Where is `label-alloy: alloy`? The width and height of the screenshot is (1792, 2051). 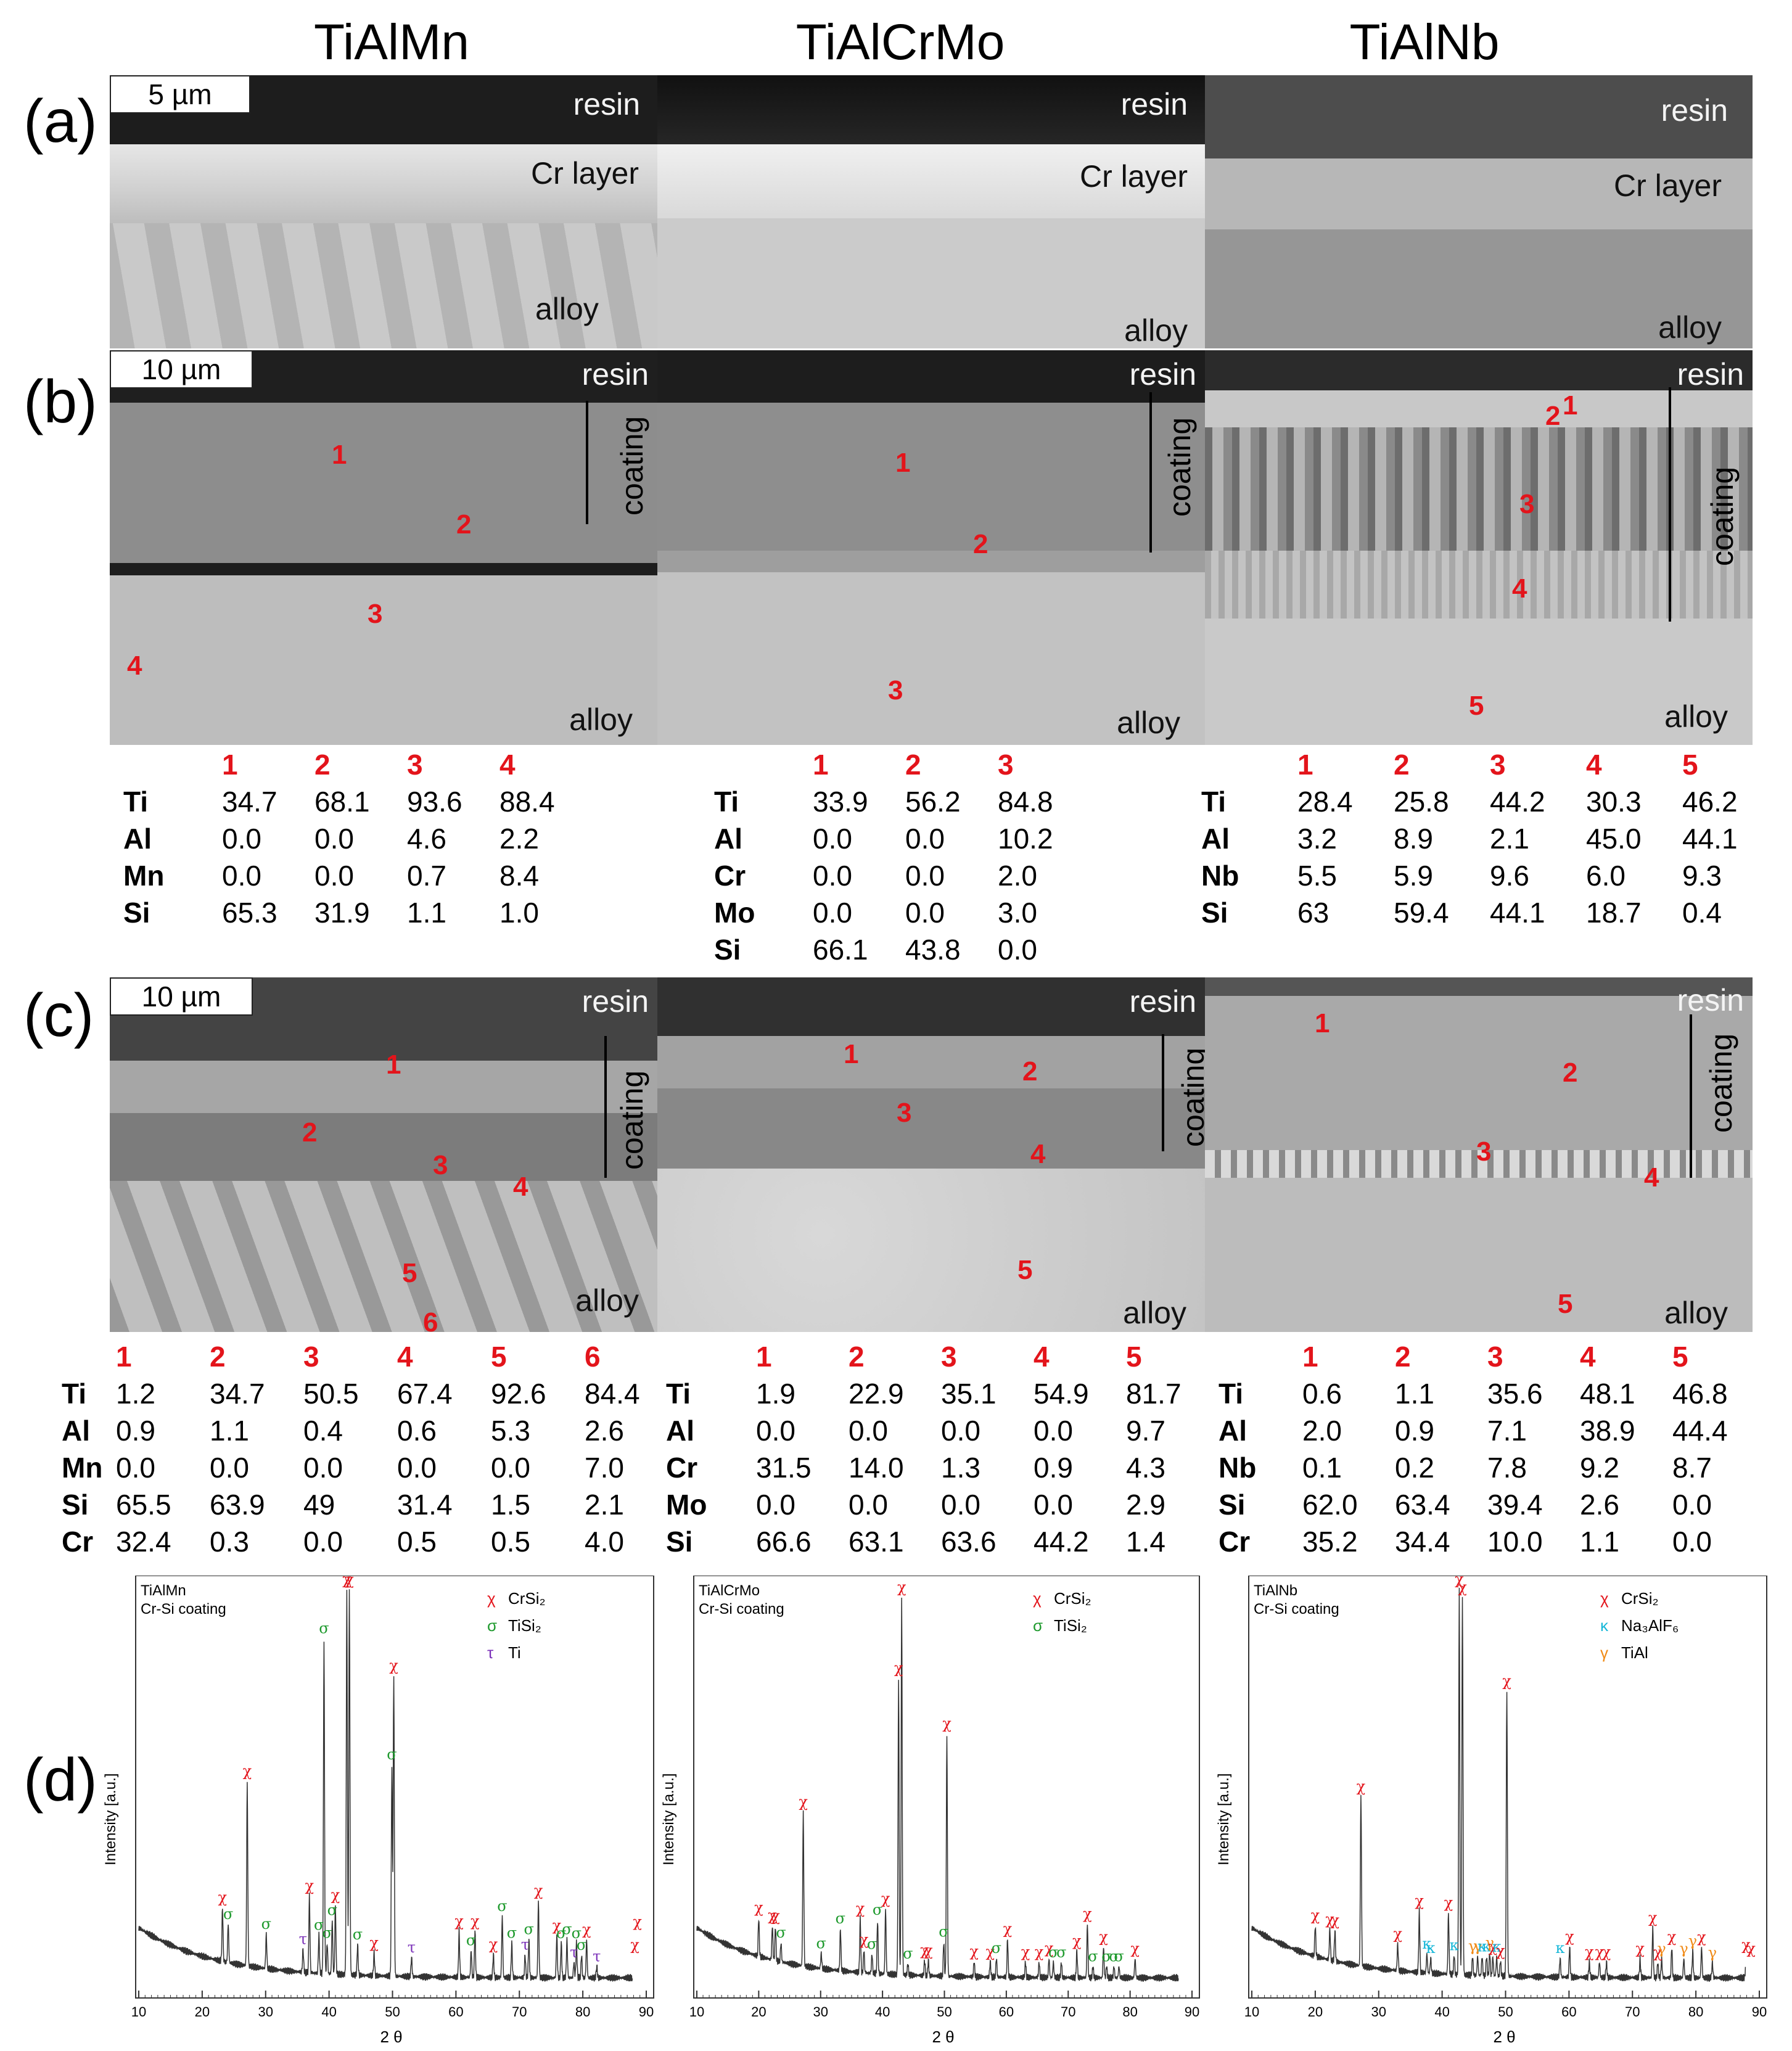
label-alloy: alloy is located at coordinates (567, 309).